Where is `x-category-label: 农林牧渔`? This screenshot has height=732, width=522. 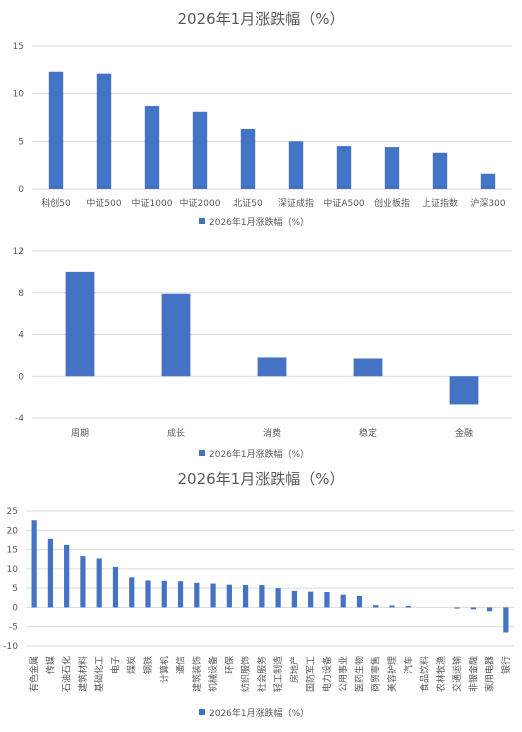 x-category-label: 农林牧渔 is located at coordinates (441, 674).